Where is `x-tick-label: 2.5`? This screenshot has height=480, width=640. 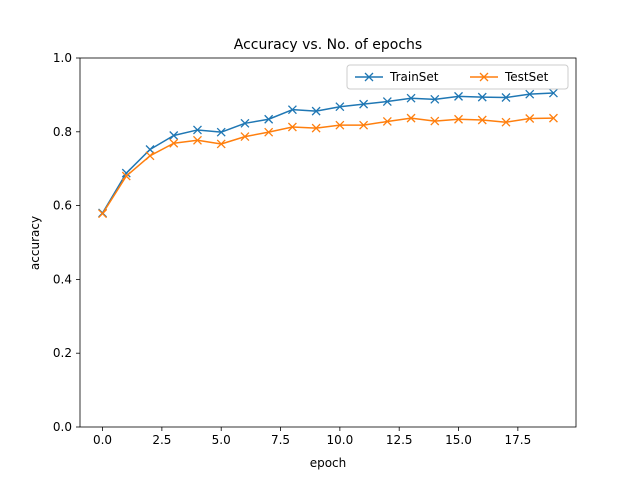
x-tick-label: 2.5 is located at coordinates (161, 440).